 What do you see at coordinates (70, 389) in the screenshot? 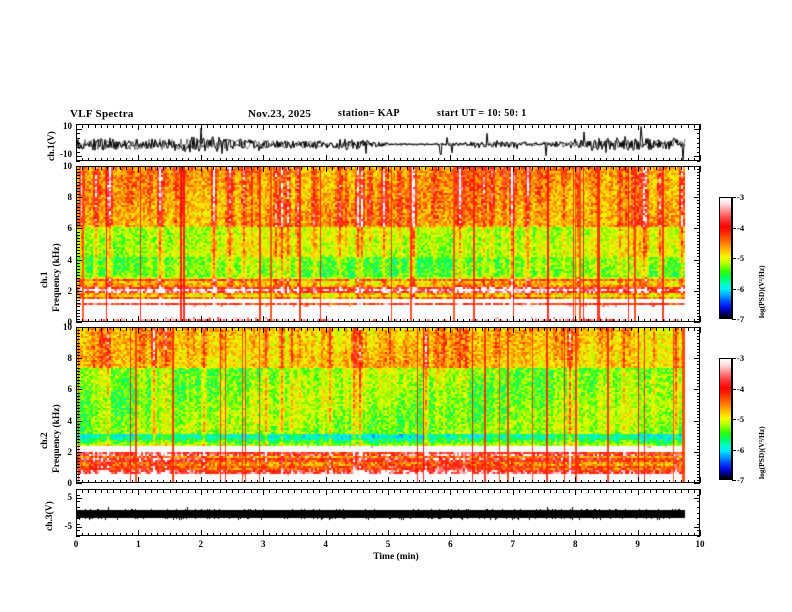
I see `freq-tick-label: 6` at bounding box center [70, 389].